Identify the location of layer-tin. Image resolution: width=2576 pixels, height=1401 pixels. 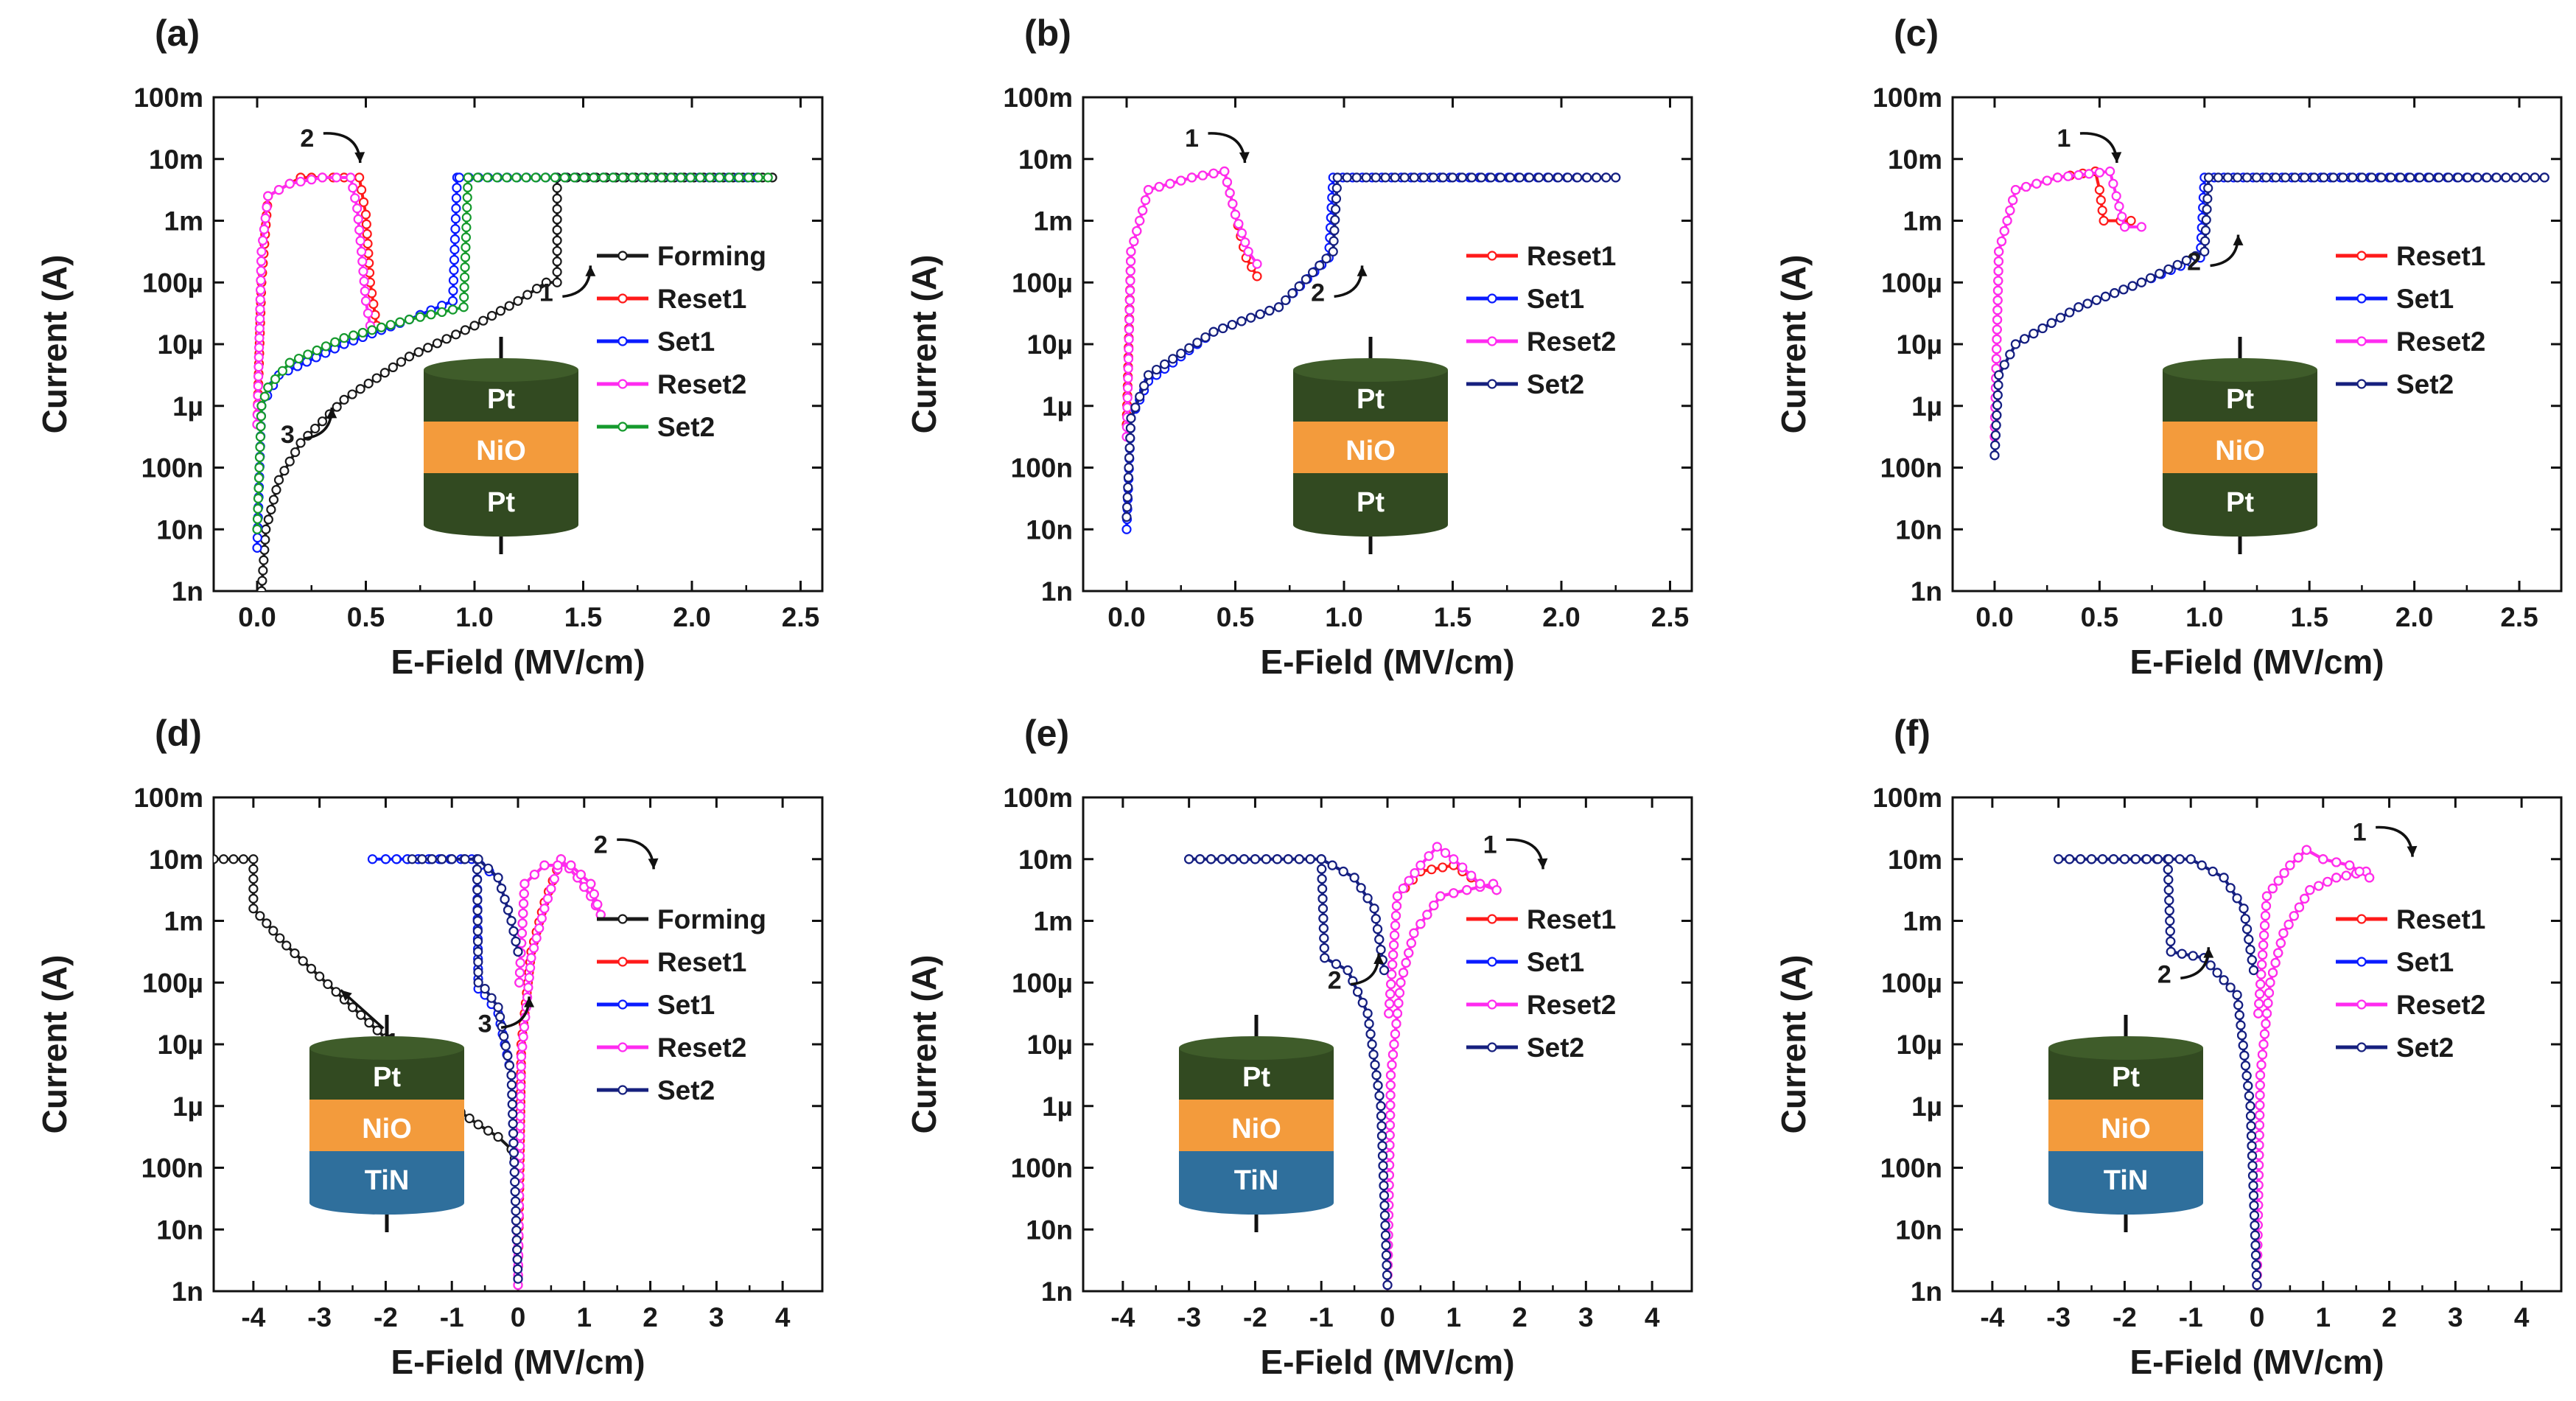
(1256, 1183).